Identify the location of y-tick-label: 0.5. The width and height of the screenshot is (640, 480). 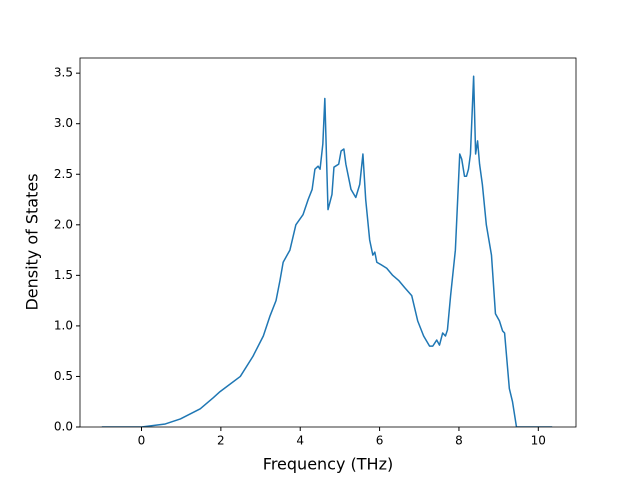
(63, 376).